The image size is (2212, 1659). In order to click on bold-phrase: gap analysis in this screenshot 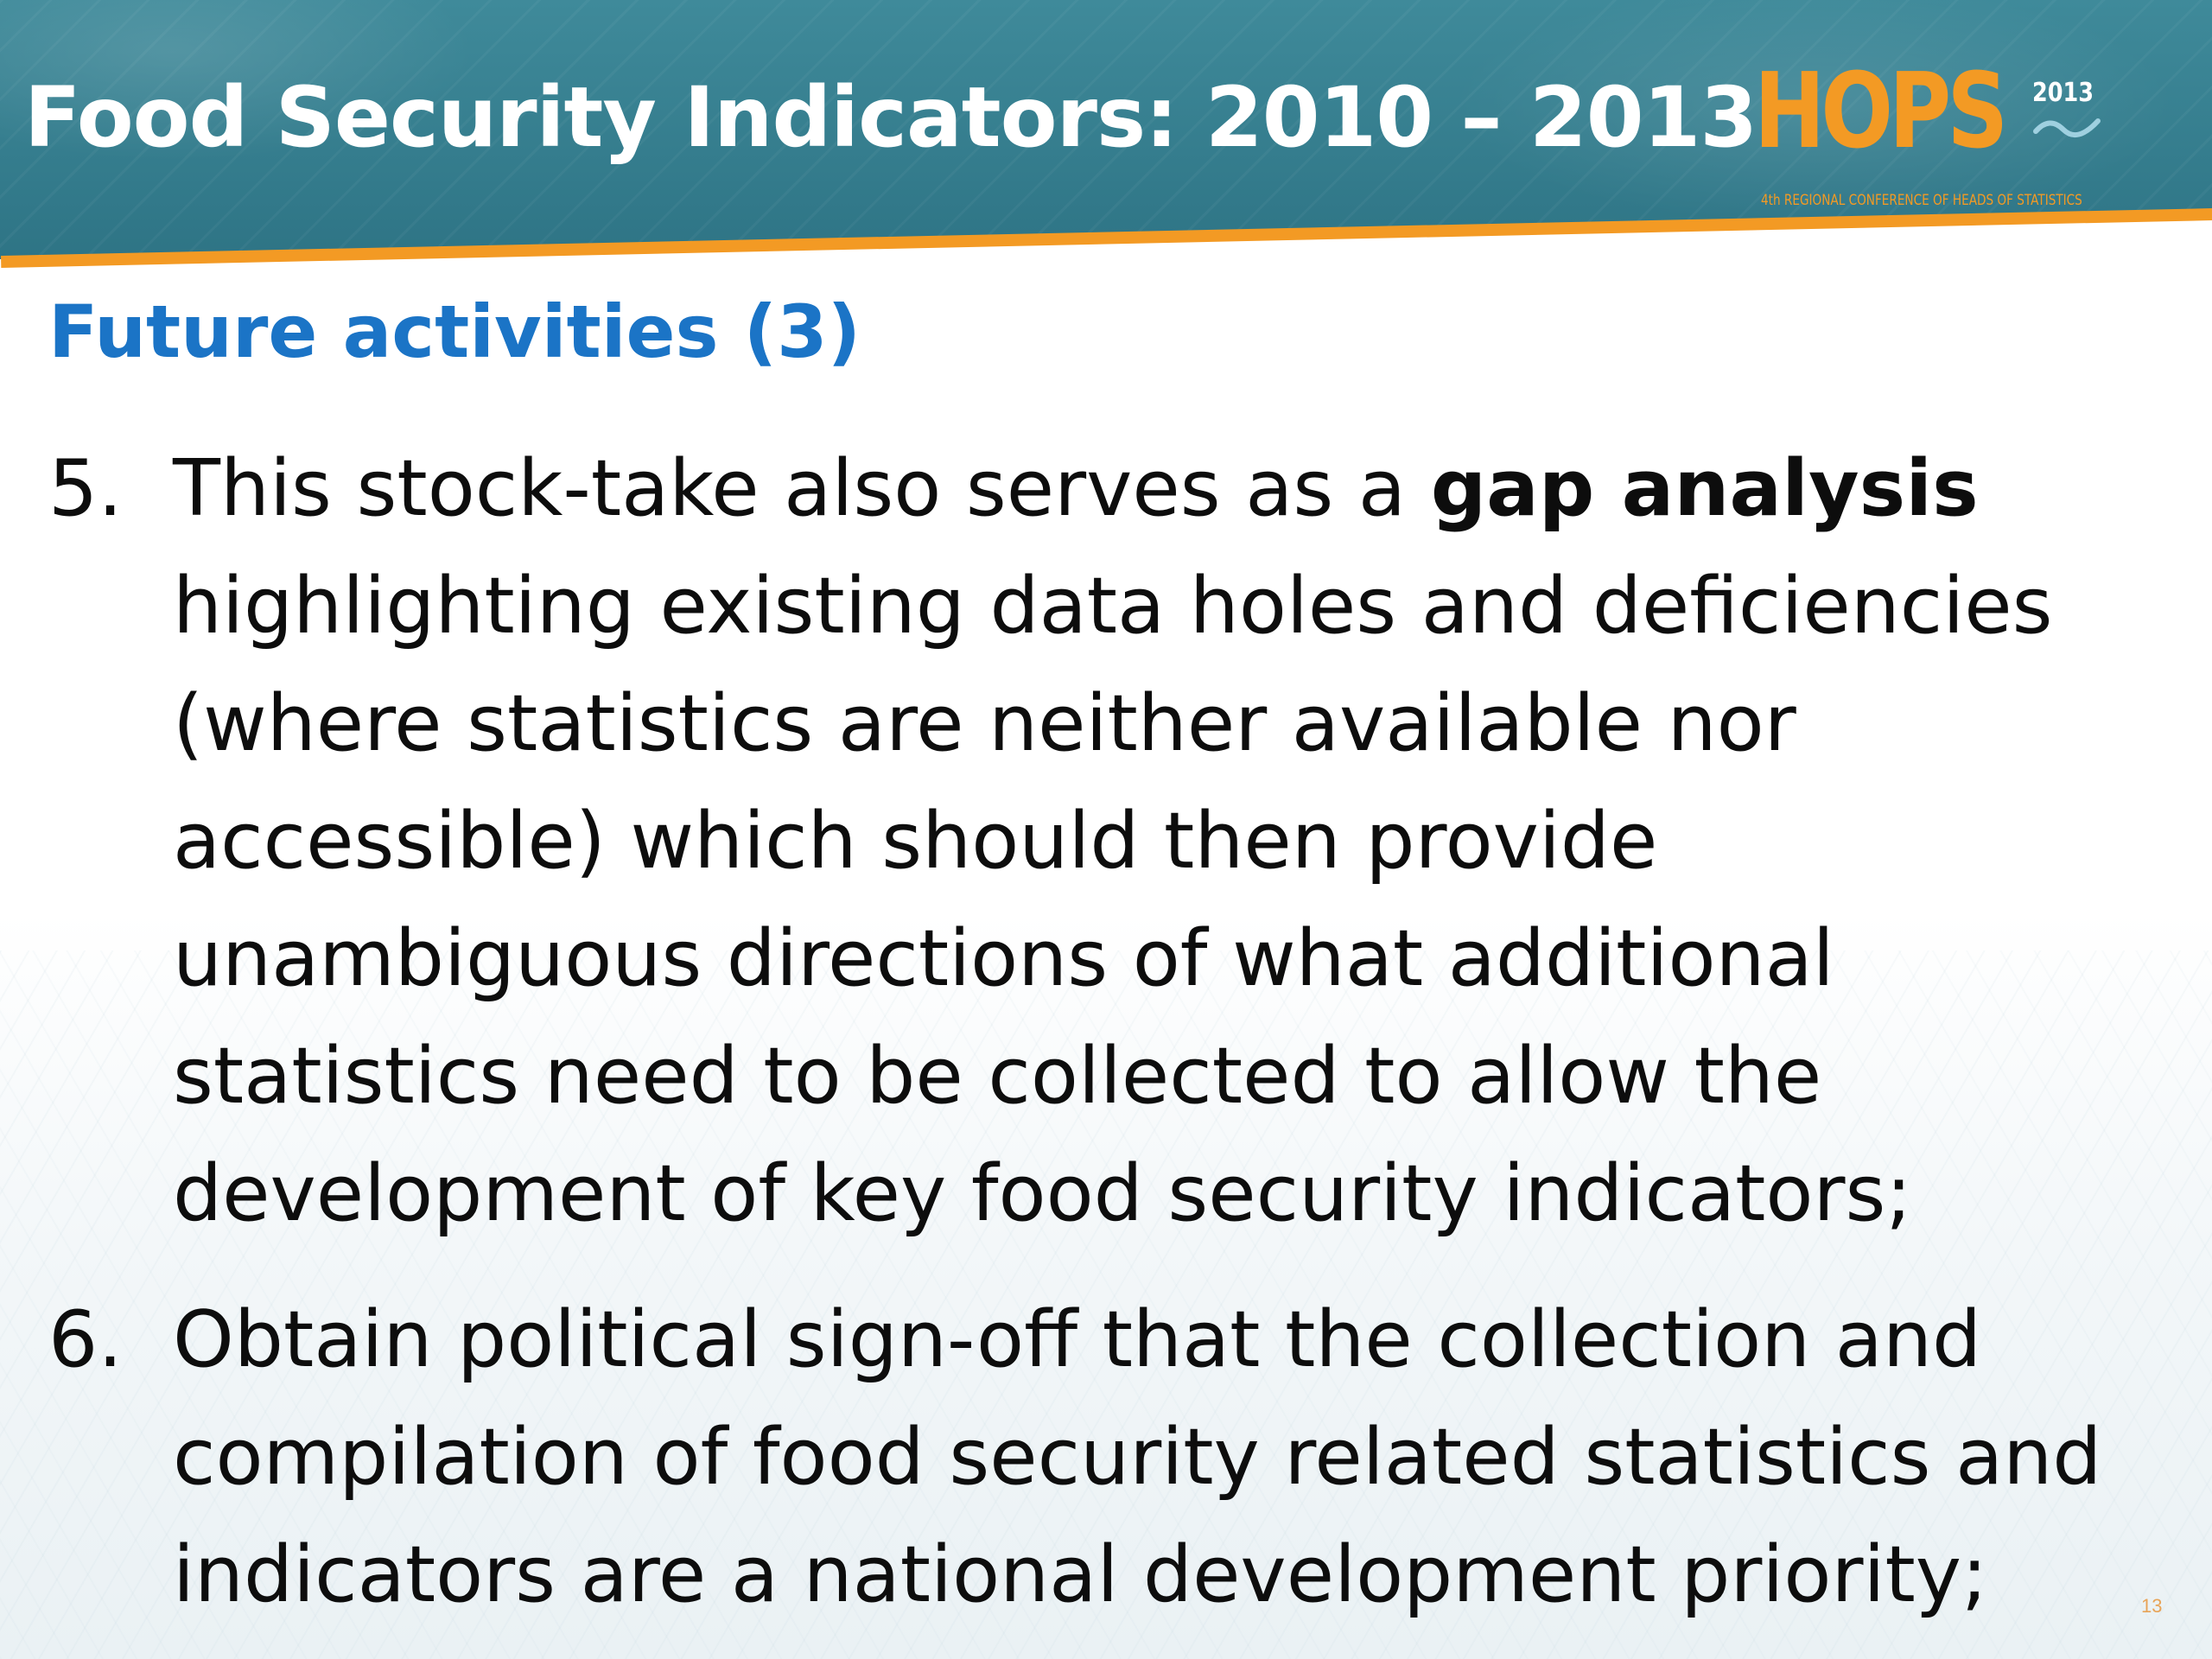, I will do `click(1704, 488)`.